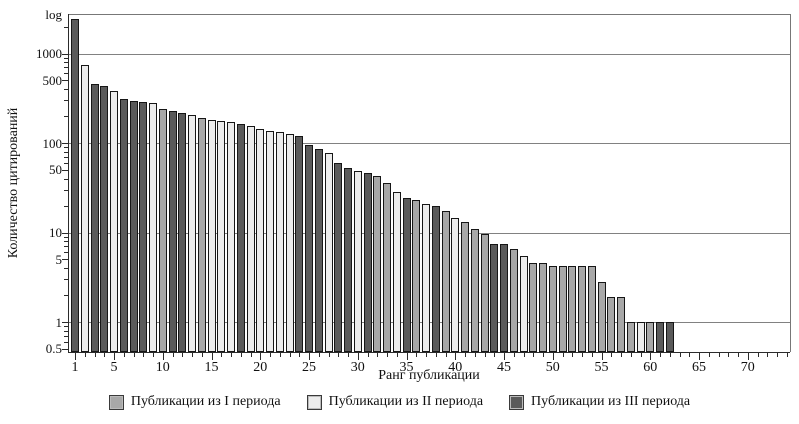  Describe the element at coordinates (52, 143) in the screenshot. I see `y-axis-tick-label: 100` at that location.